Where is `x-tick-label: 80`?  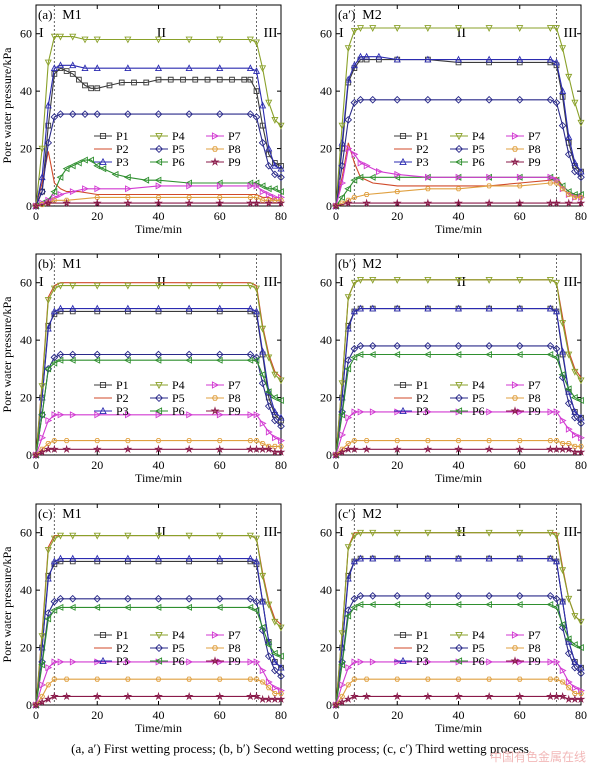
x-tick-label: 80 is located at coordinates (281, 715).